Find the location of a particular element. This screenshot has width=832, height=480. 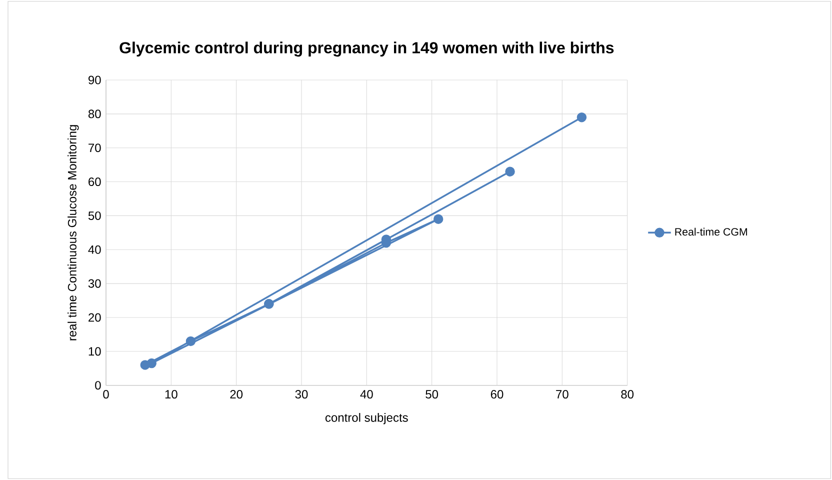

x-tick-label: 50 is located at coordinates (432, 394).